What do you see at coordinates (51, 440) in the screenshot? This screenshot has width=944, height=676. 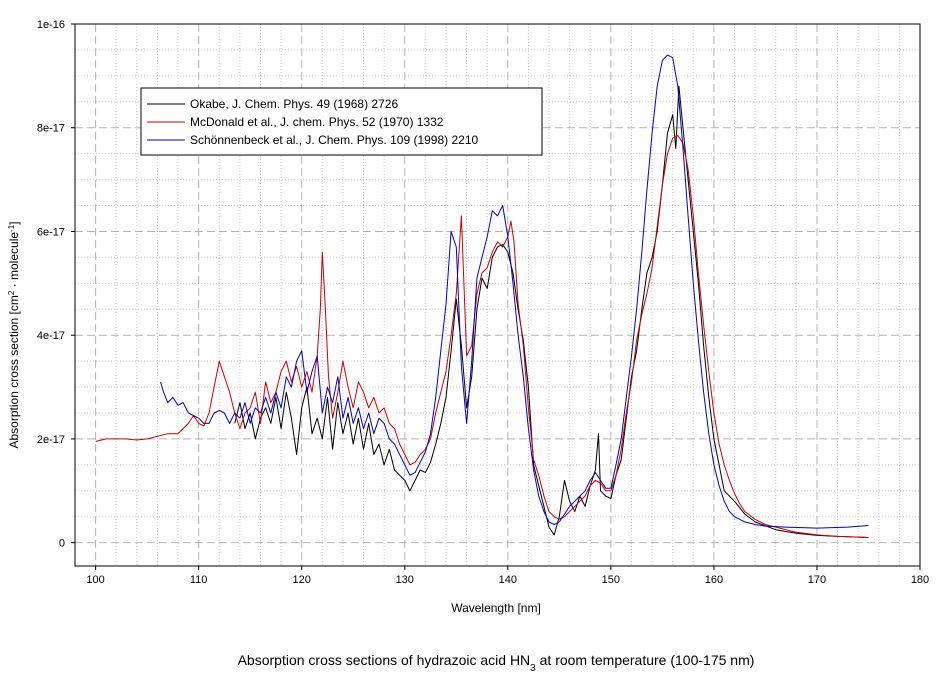 I see `y-tick-label: 2e-17` at bounding box center [51, 440].